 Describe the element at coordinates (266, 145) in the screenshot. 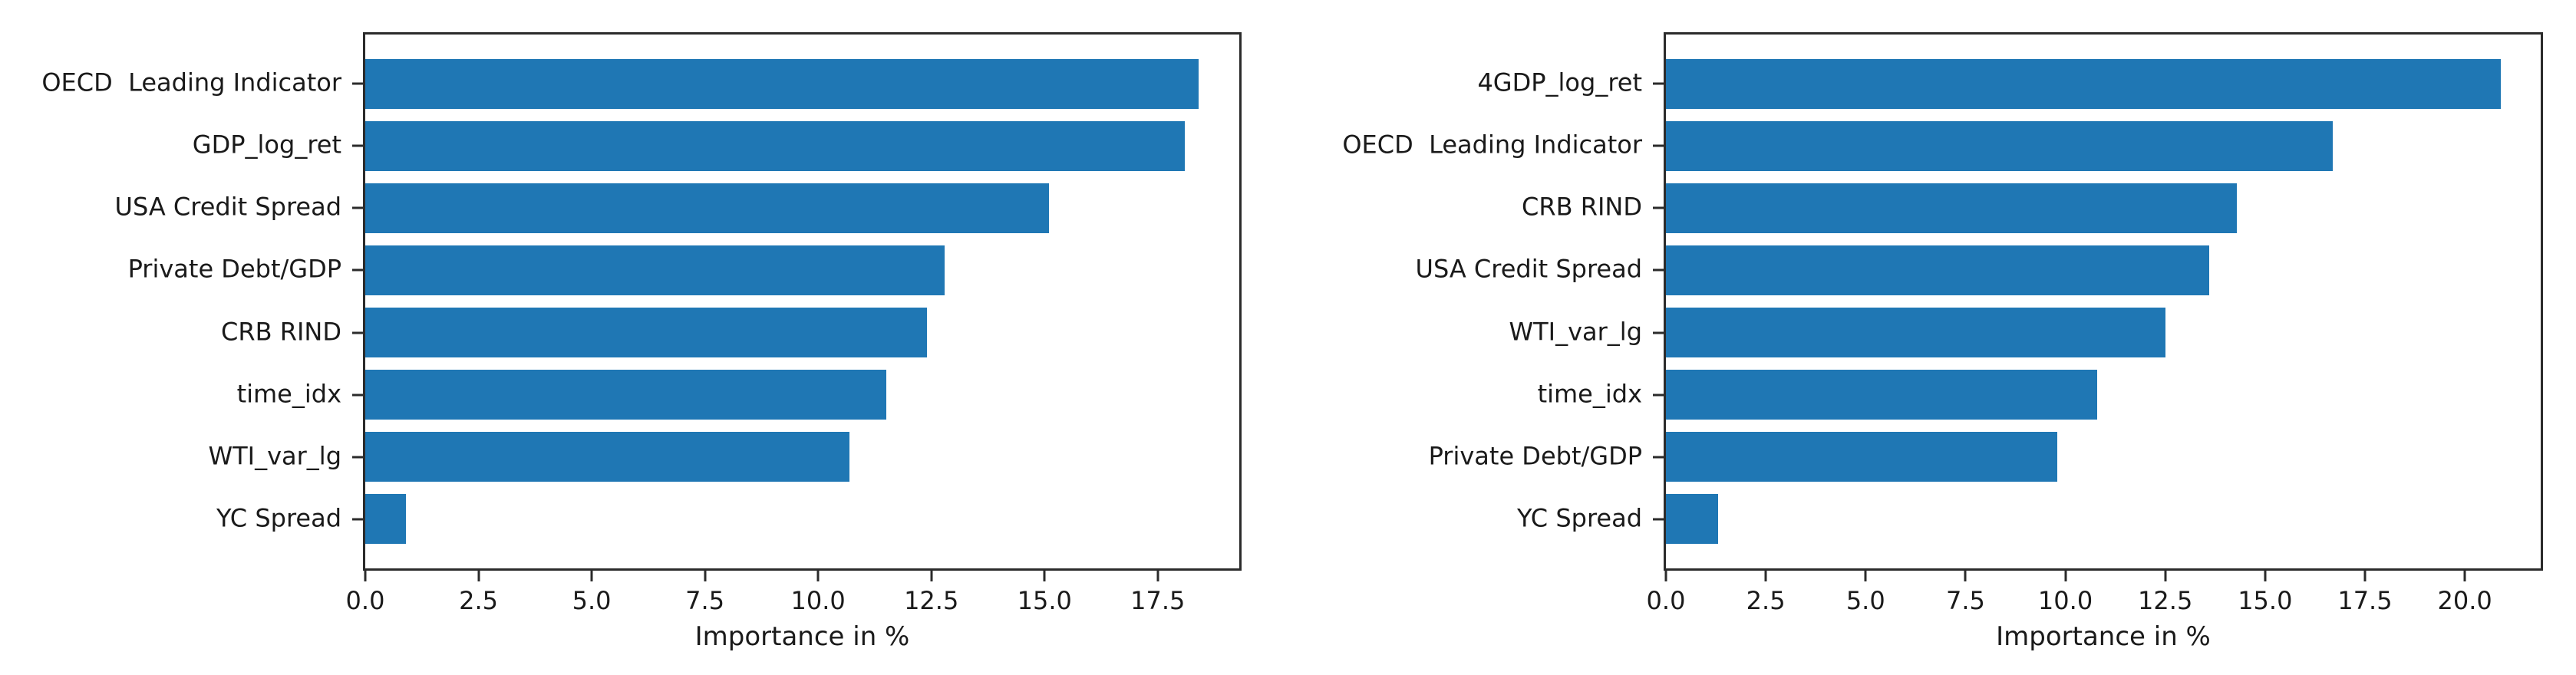

I see `y-tick-label: GDP_log_ret` at that location.